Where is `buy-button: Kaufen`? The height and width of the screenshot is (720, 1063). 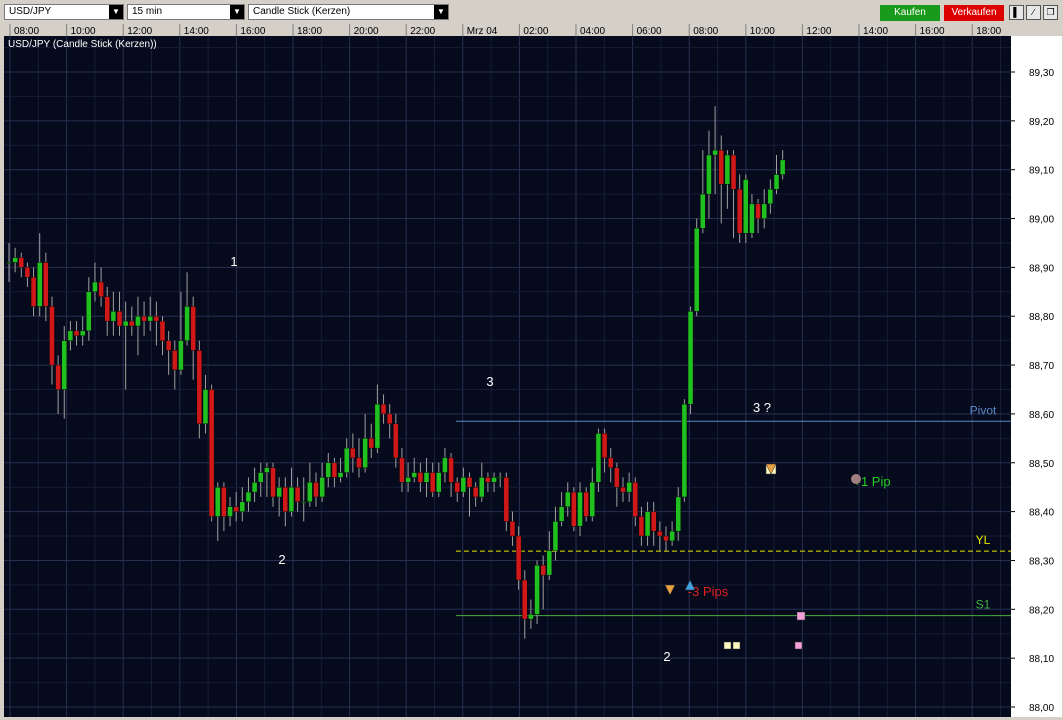 buy-button: Kaufen is located at coordinates (910, 13).